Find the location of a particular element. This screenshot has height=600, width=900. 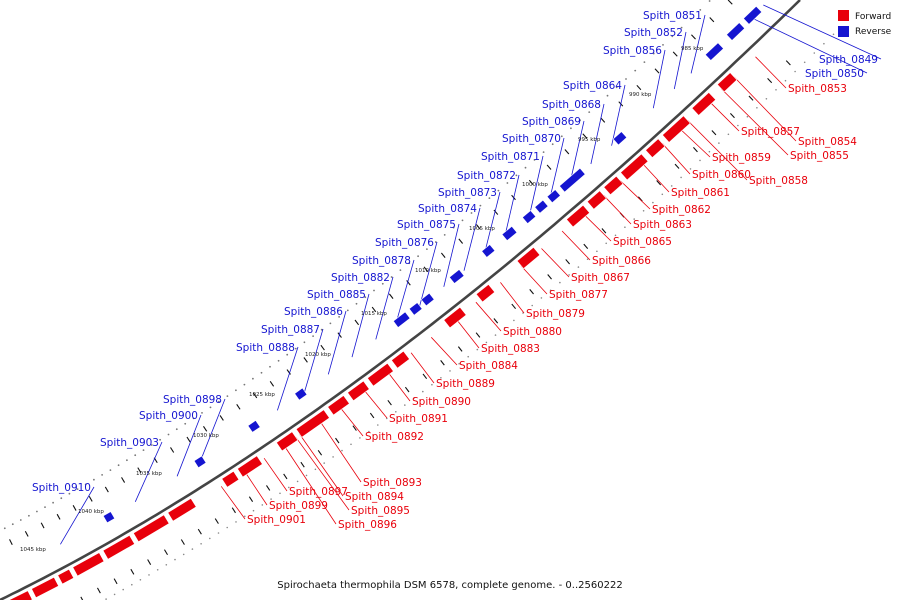

gene-label-forward: Spith_0854 is located at coordinates (827, 142).